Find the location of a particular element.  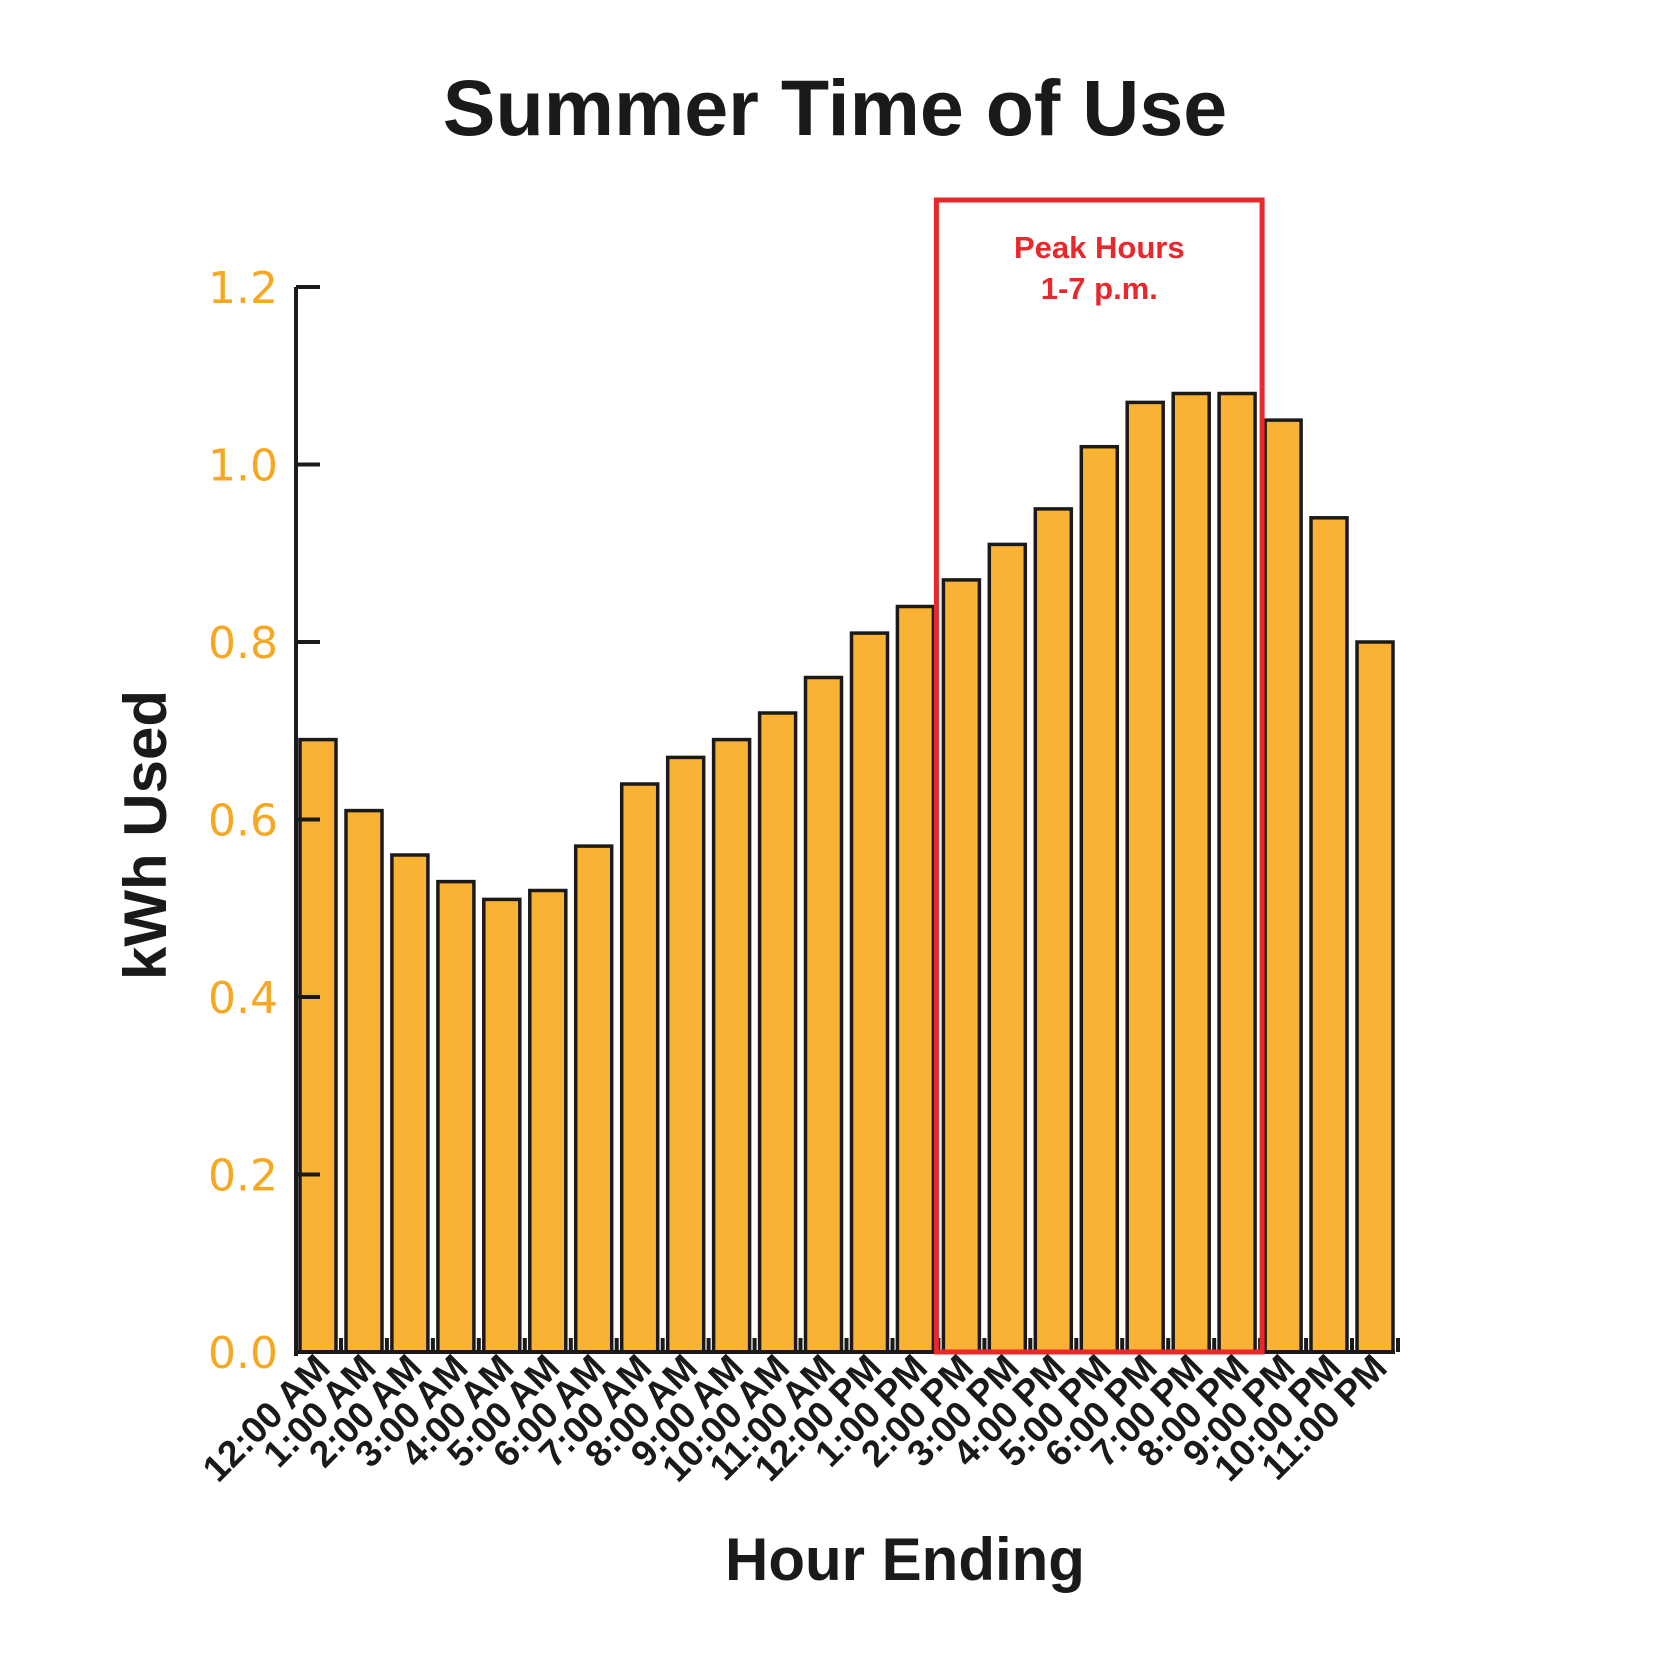

peak-hours-label: Peak Hours is located at coordinates (1099, 247).